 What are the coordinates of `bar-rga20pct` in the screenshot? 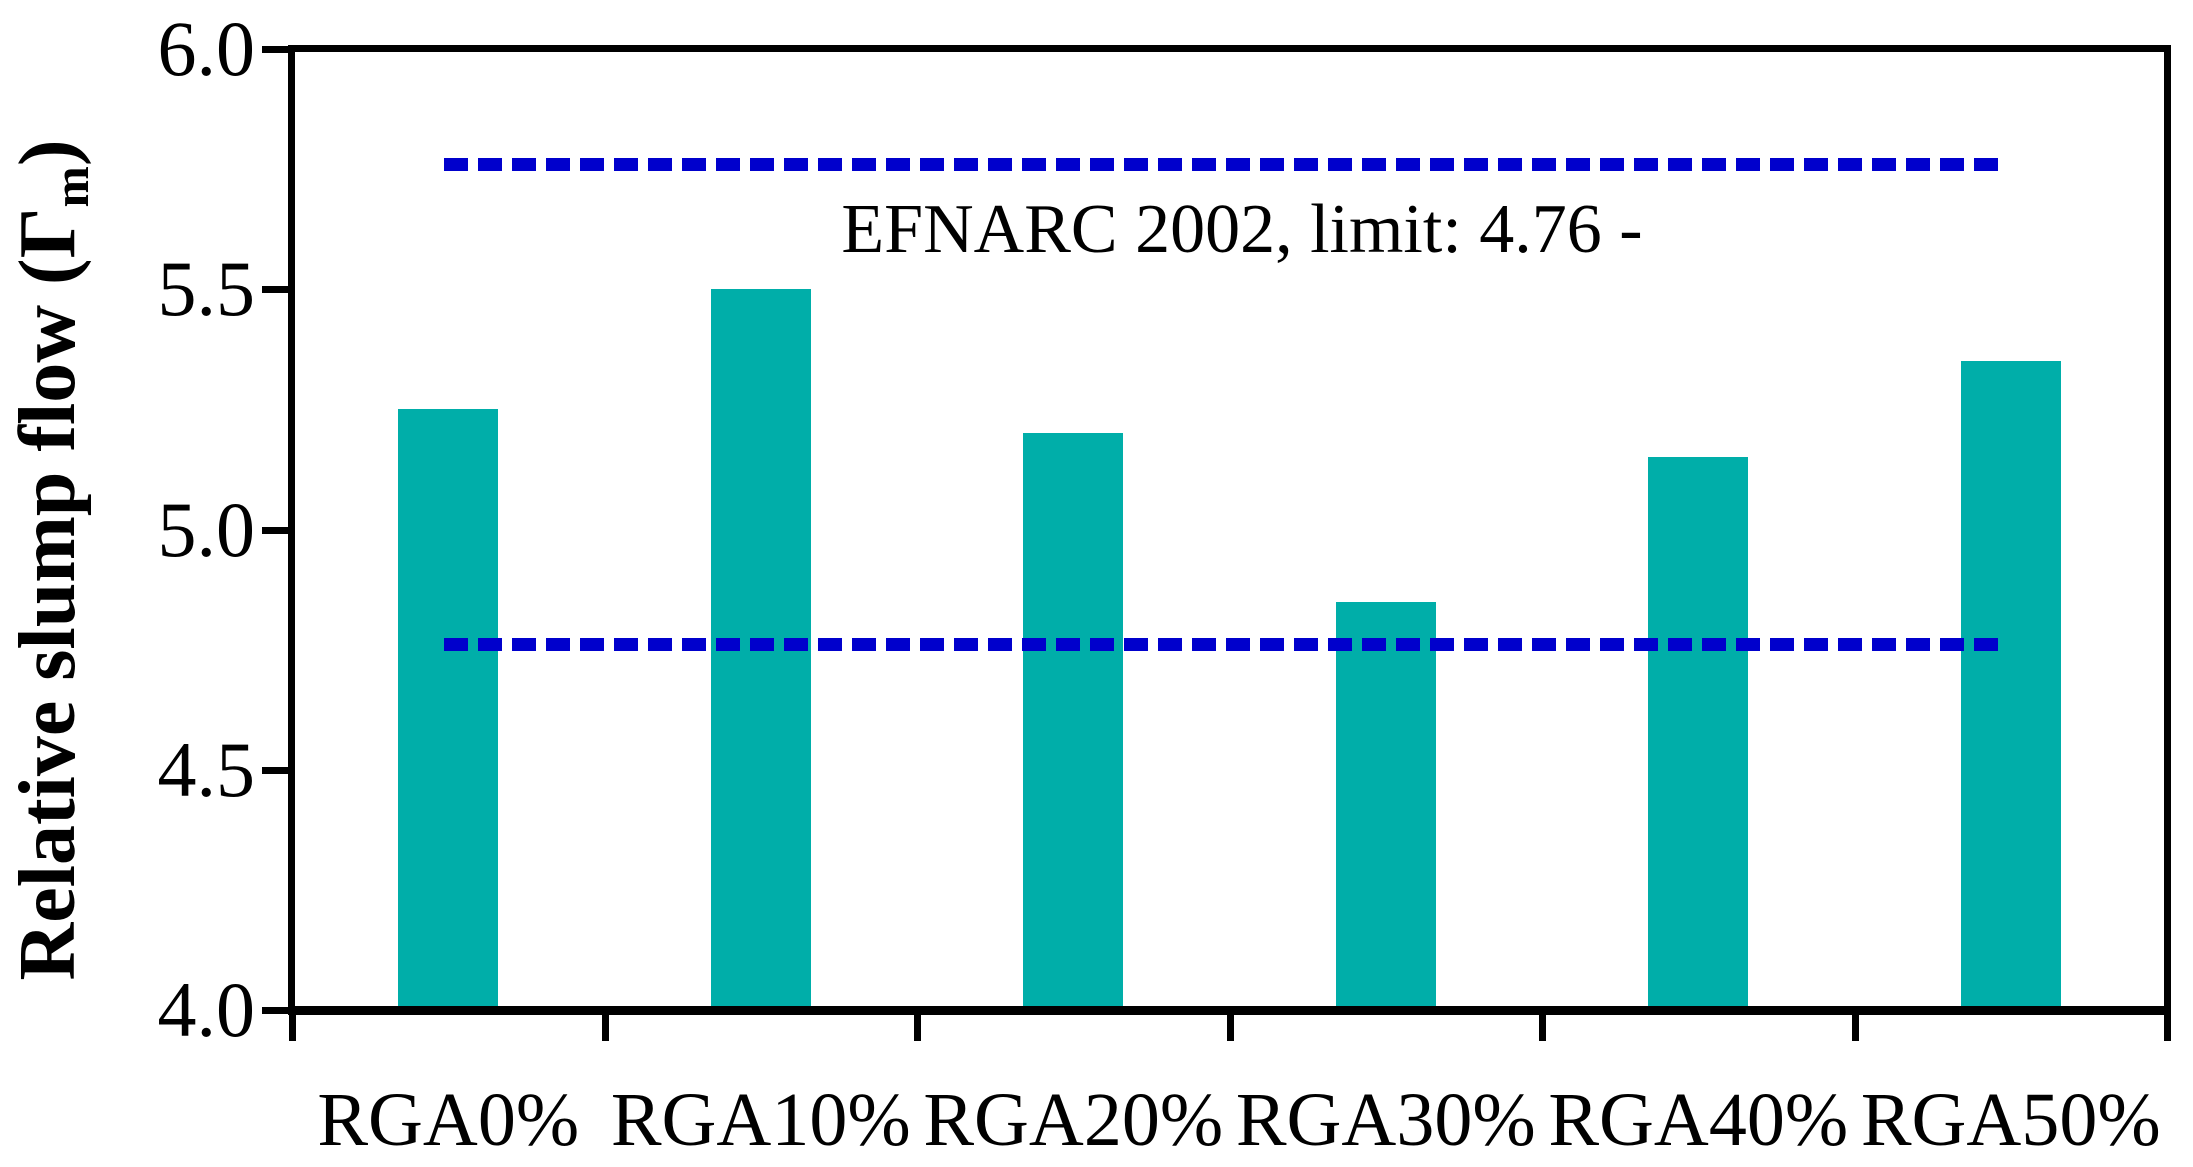 It's located at (1073, 721).